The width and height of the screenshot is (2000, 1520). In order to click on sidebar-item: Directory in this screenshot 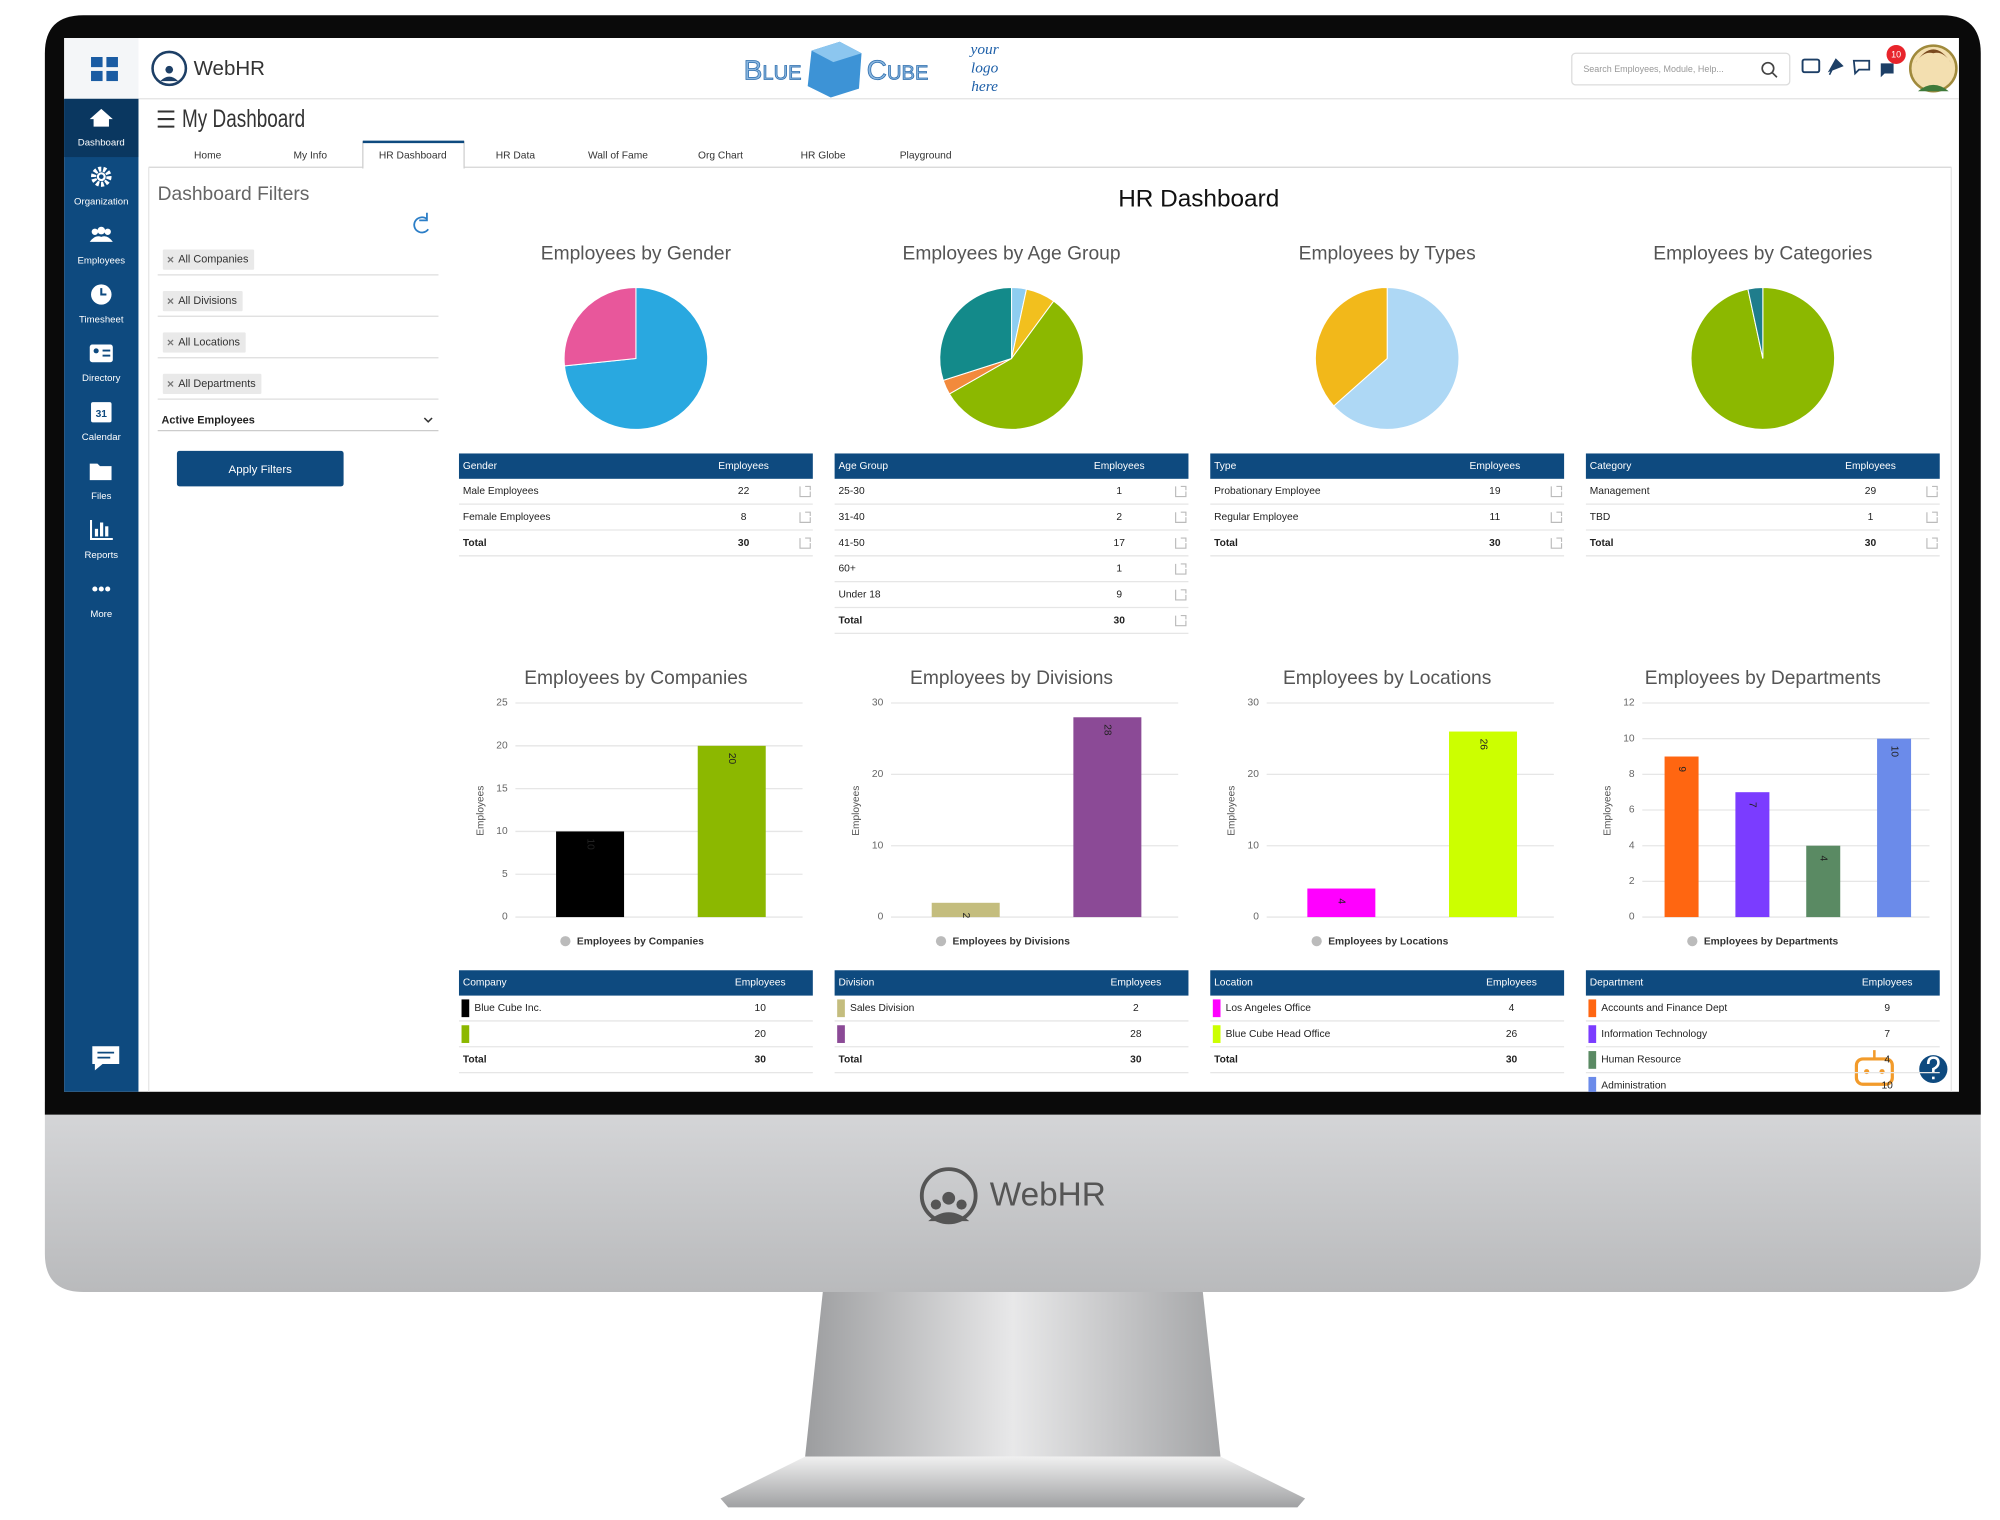, I will do `click(101, 364)`.